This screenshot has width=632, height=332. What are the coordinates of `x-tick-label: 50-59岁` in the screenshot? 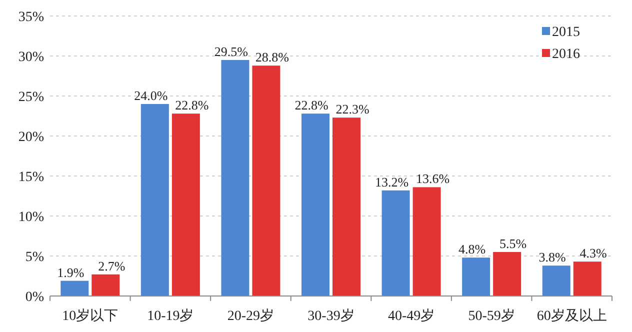 It's located at (491, 316).